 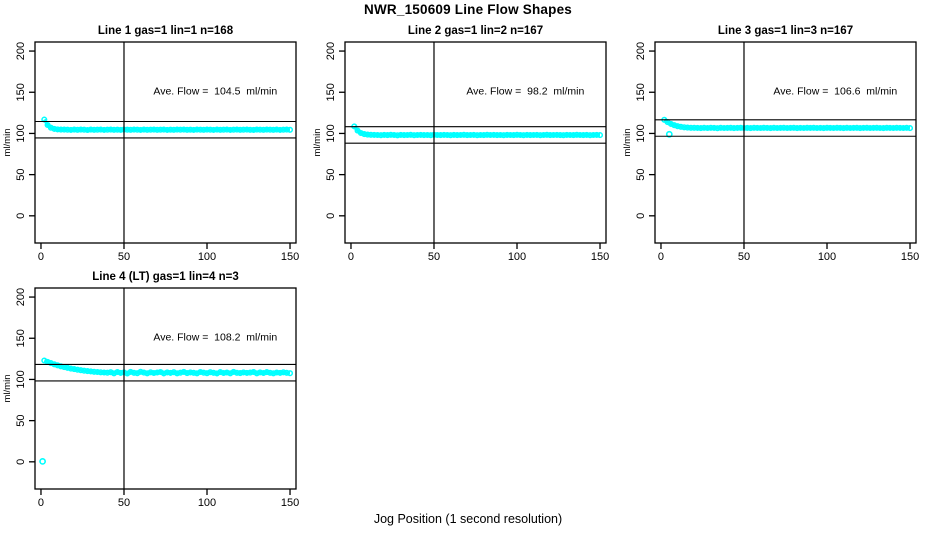 What do you see at coordinates (21, 92) in the screenshot?
I see `y-tick-label: 150` at bounding box center [21, 92].